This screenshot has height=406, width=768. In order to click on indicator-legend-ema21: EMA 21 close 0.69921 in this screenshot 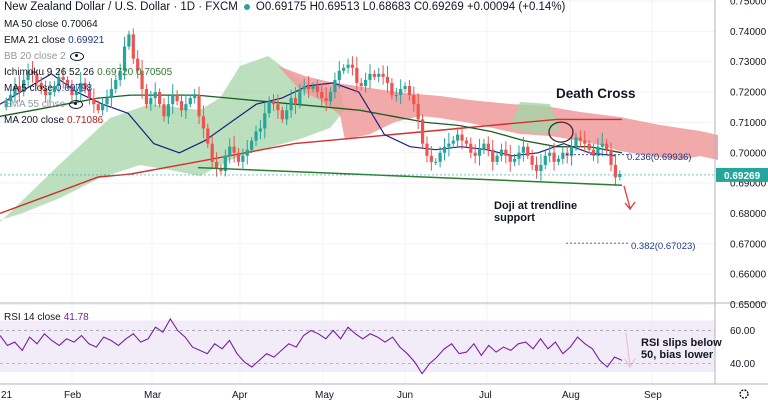, I will do `click(54, 40)`.